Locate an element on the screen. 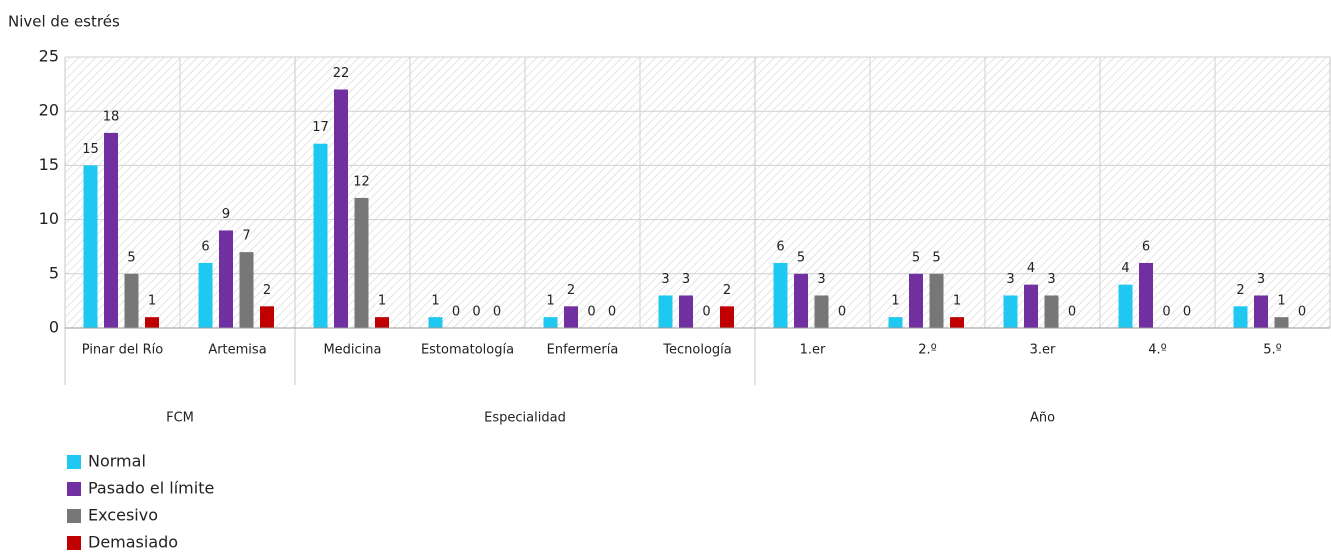  x-tick-label: Medicina is located at coordinates (352, 350).